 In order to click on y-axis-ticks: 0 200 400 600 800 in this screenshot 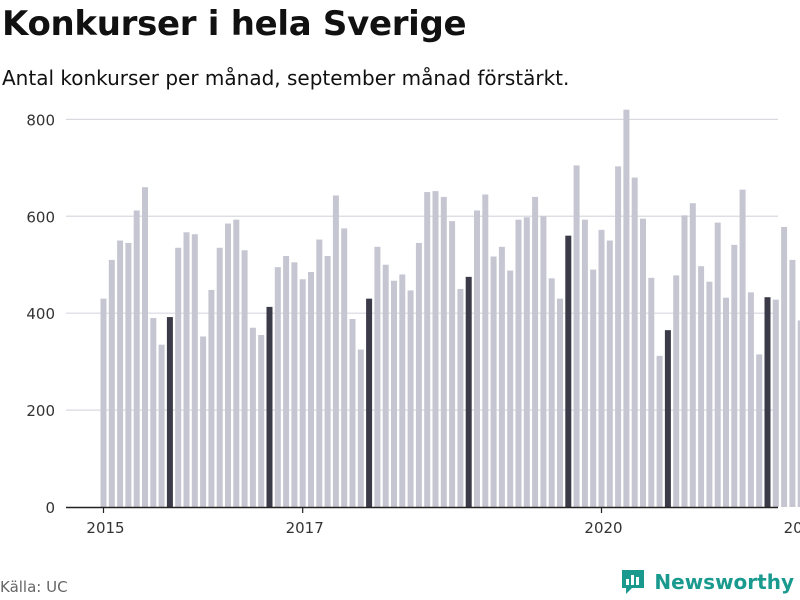, I will do `click(40, 314)`.